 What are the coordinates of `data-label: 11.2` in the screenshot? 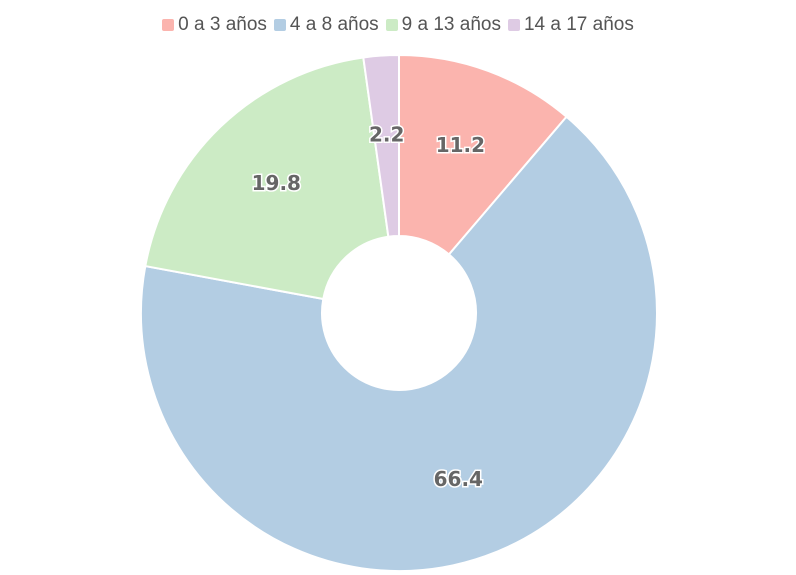 It's located at (460, 145).